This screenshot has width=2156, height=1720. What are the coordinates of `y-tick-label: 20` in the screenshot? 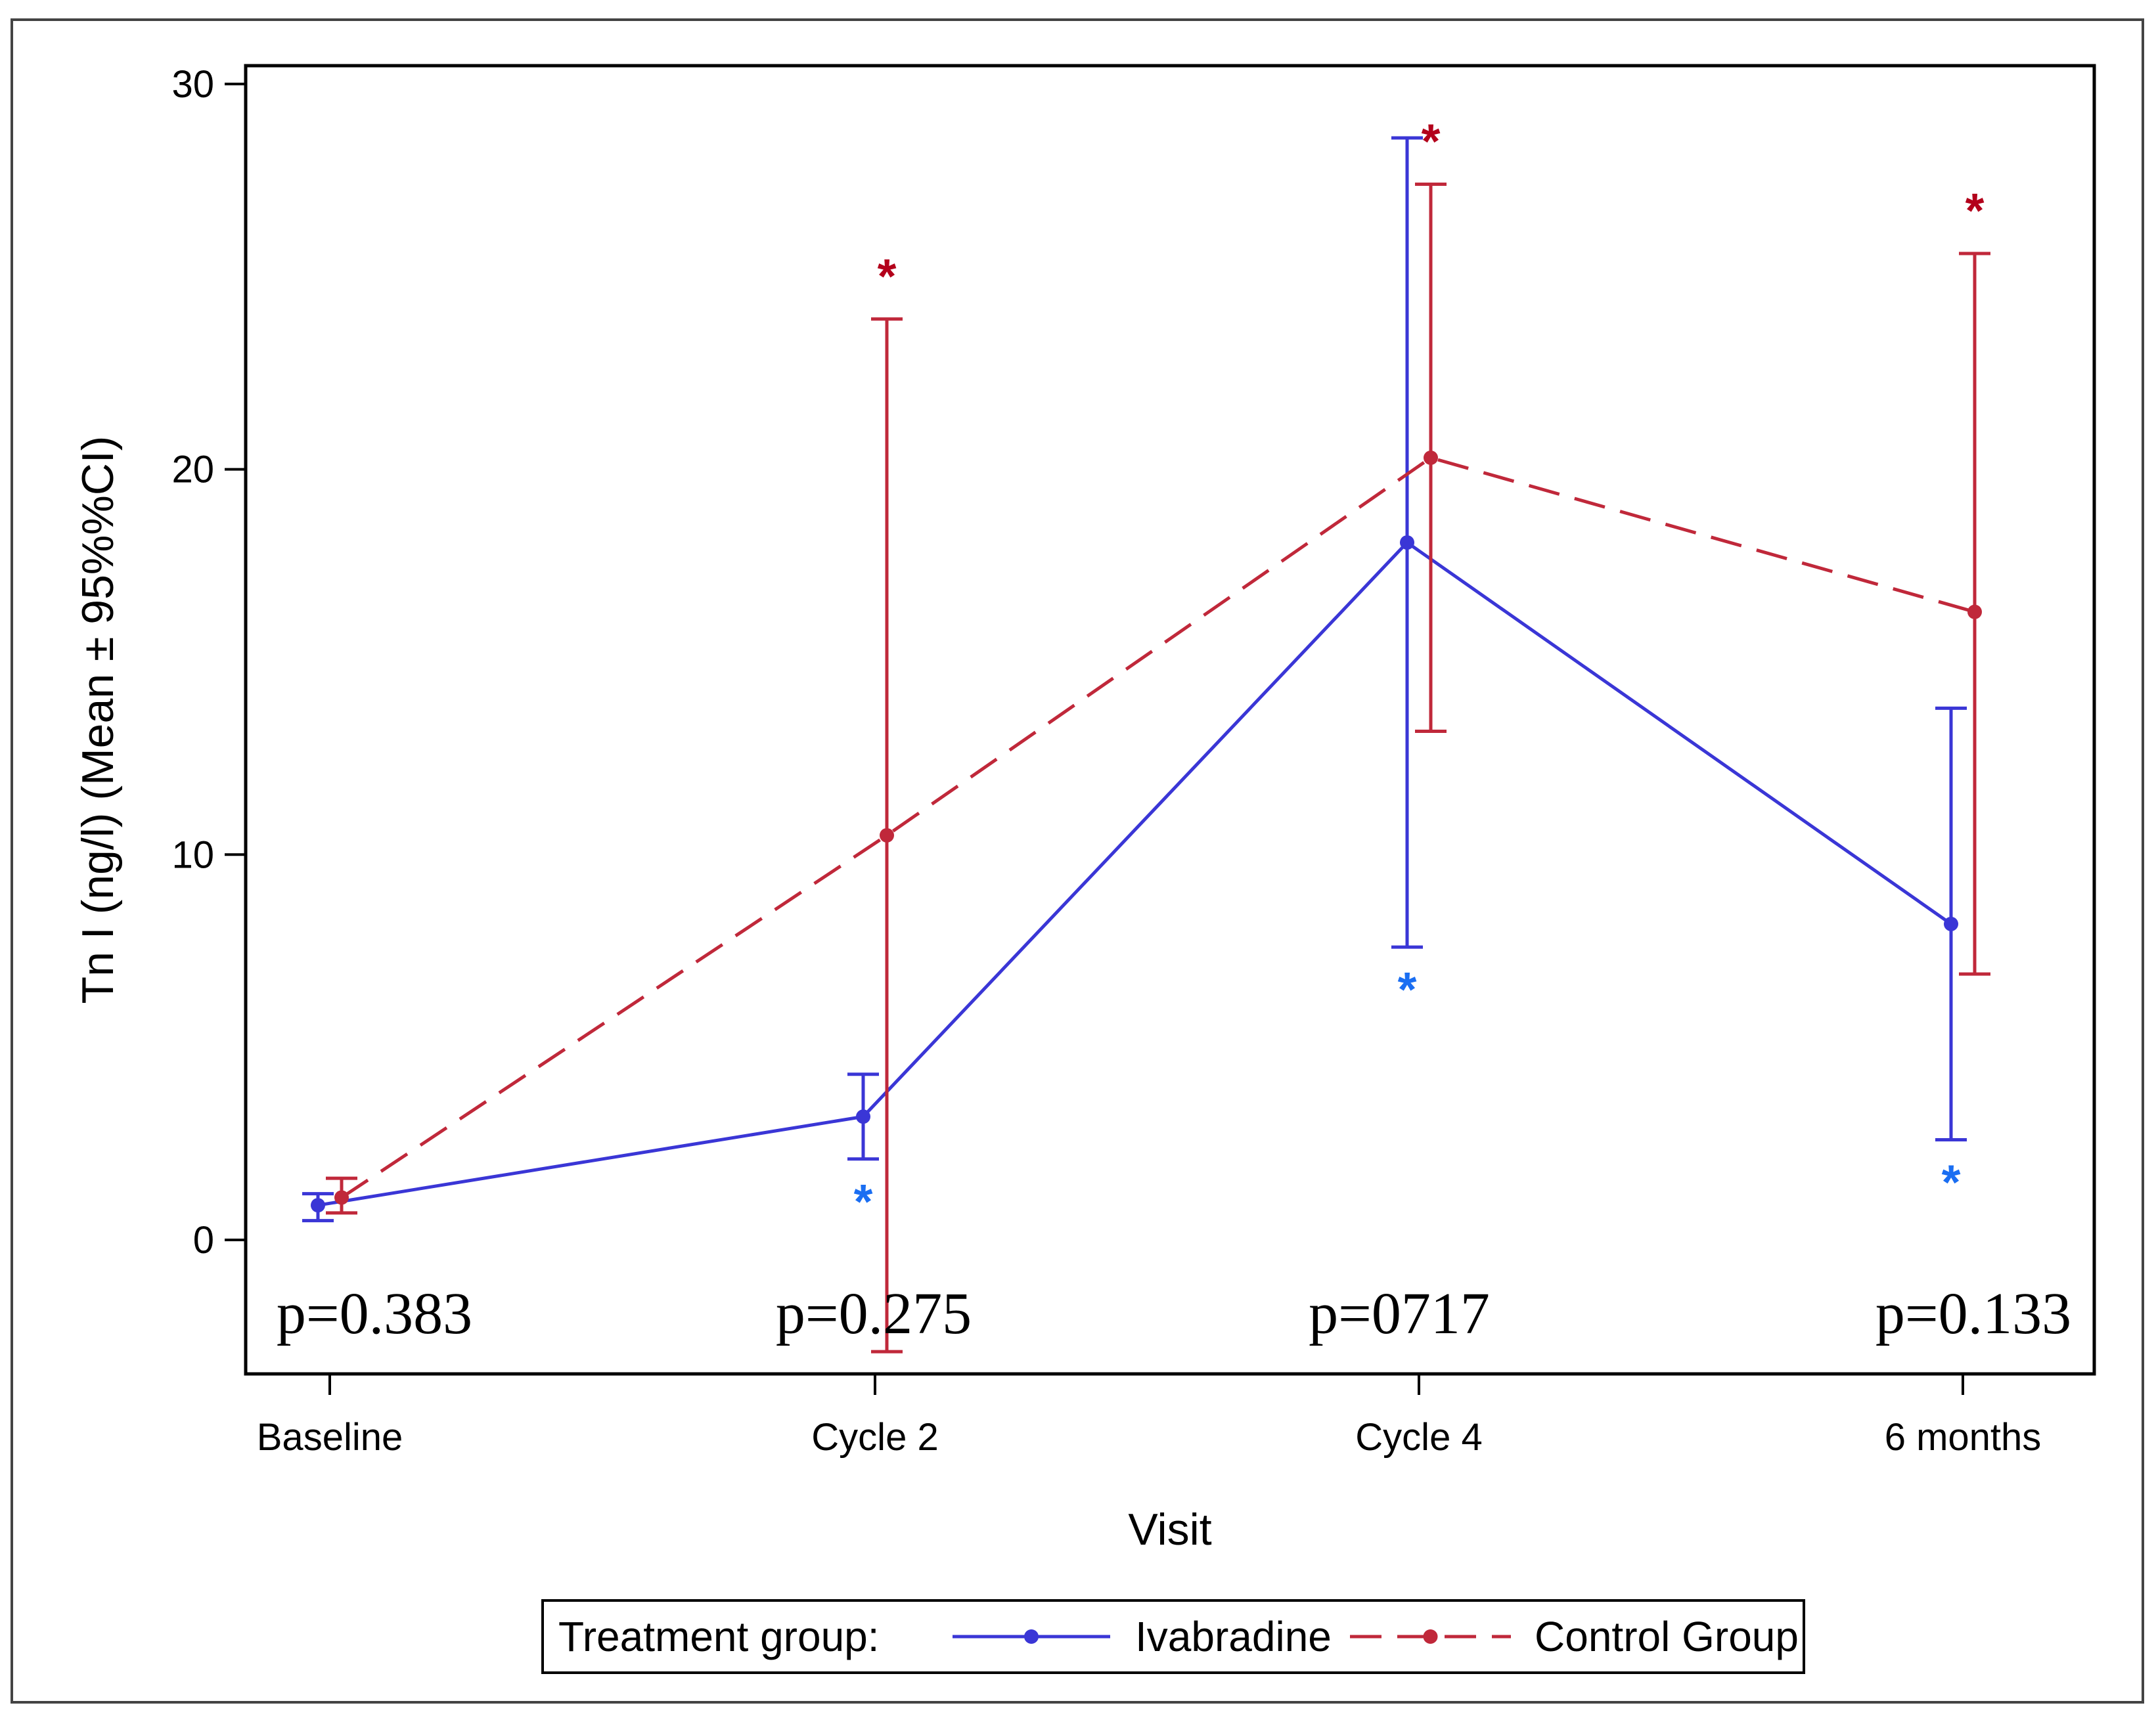 It's located at (192, 470).